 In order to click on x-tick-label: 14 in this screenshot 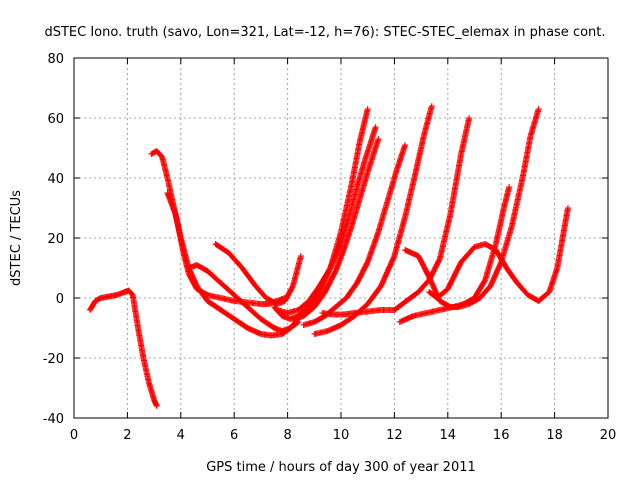, I will do `click(448, 435)`.